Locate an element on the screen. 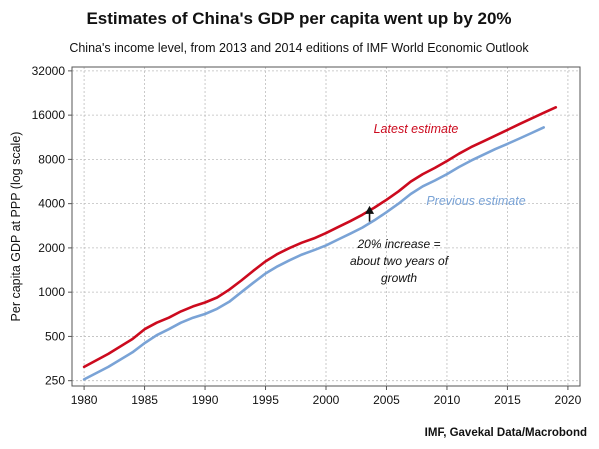 Image resolution: width=599 pixels, height=449 pixels. x-tick-label: 1995 is located at coordinates (265, 400).